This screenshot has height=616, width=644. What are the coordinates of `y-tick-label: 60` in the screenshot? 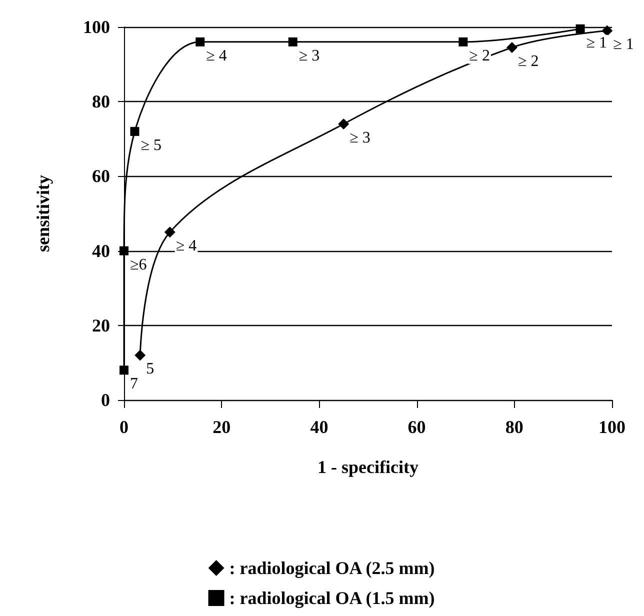 It's located at (101, 176).